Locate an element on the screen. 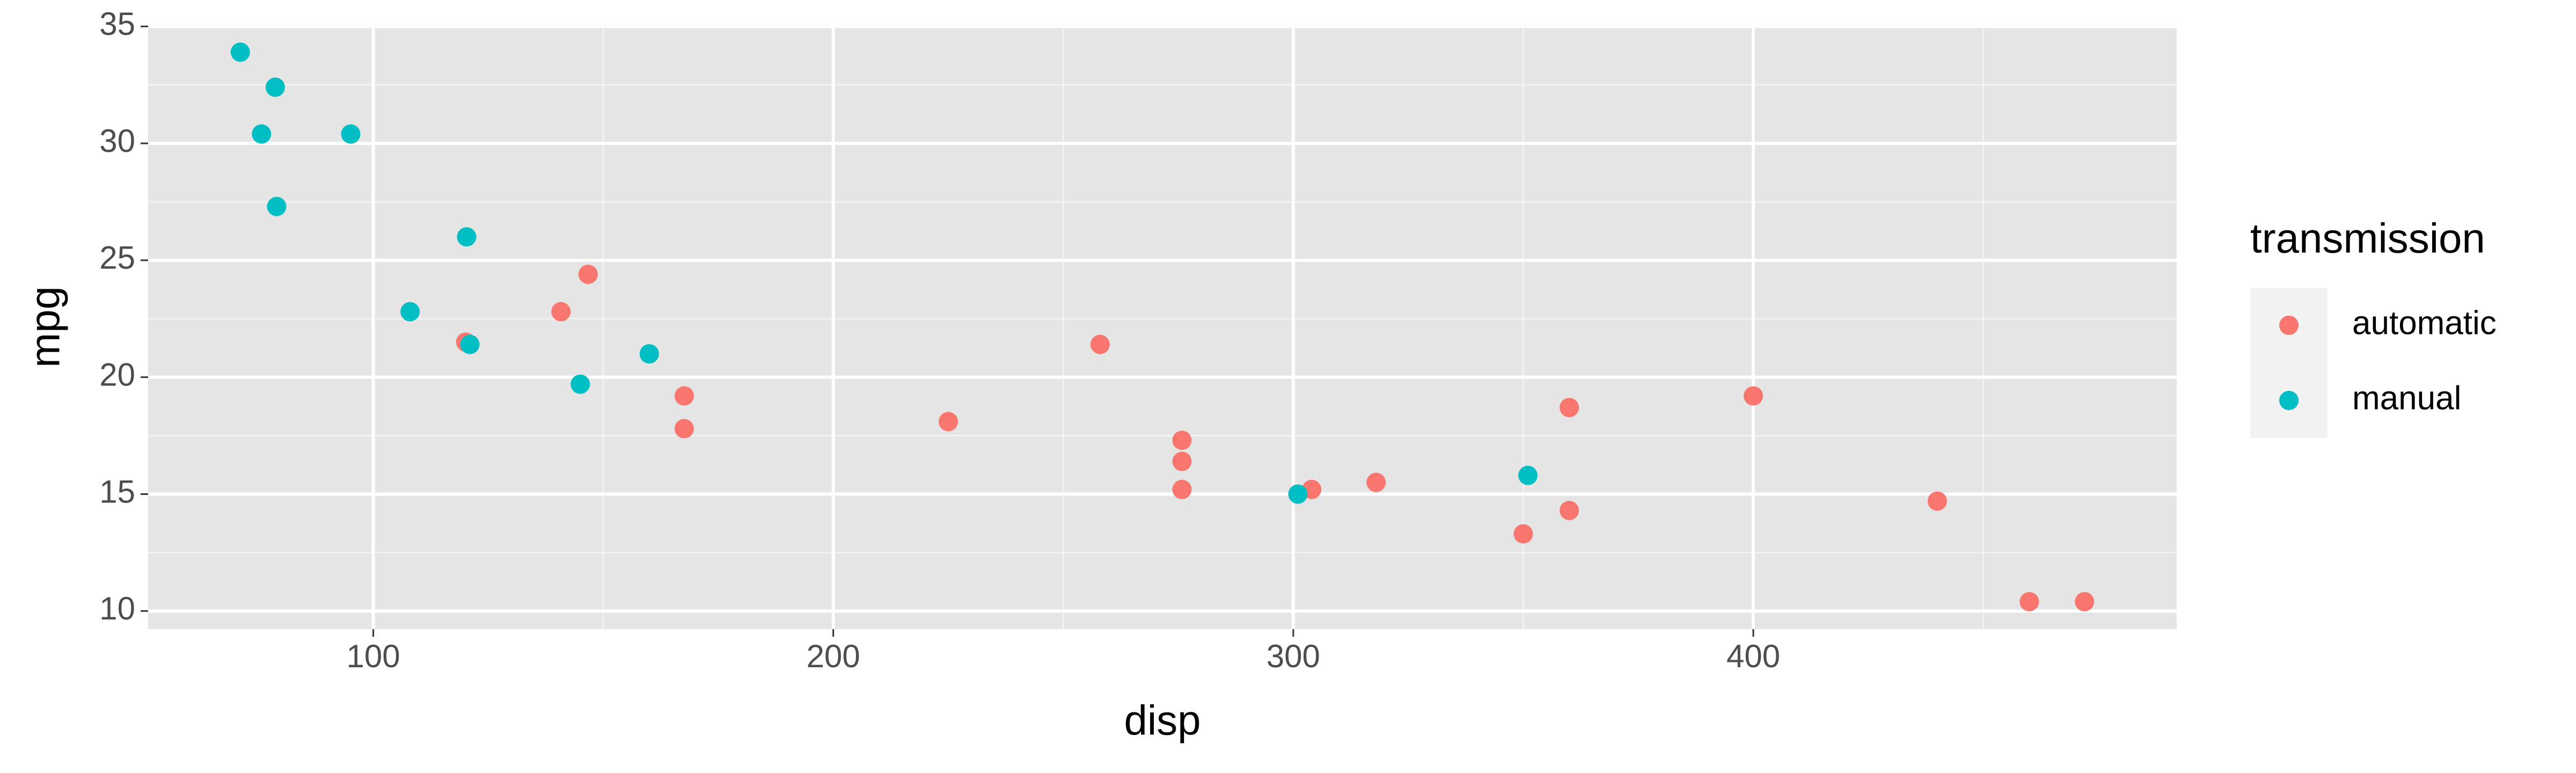 The height and width of the screenshot is (773, 2576). y-tick-label: 15 is located at coordinates (117, 491).